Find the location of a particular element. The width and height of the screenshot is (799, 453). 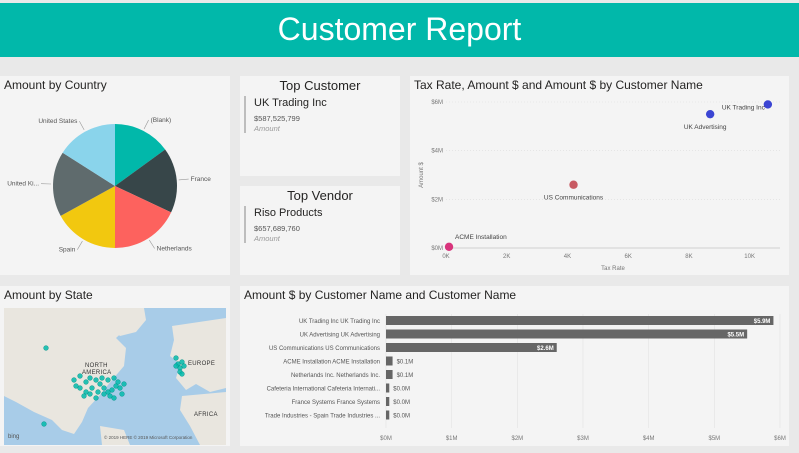

bar-x-tick-4: $4M is located at coordinates (649, 439).